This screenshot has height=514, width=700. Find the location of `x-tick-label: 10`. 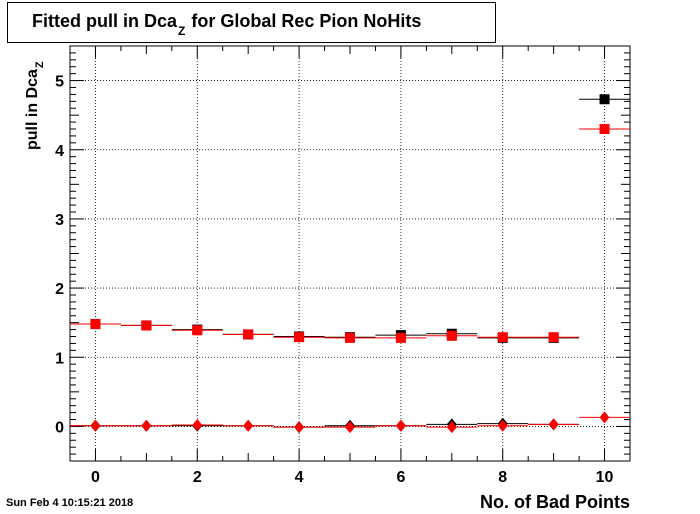

x-tick-label: 10 is located at coordinates (605, 477).